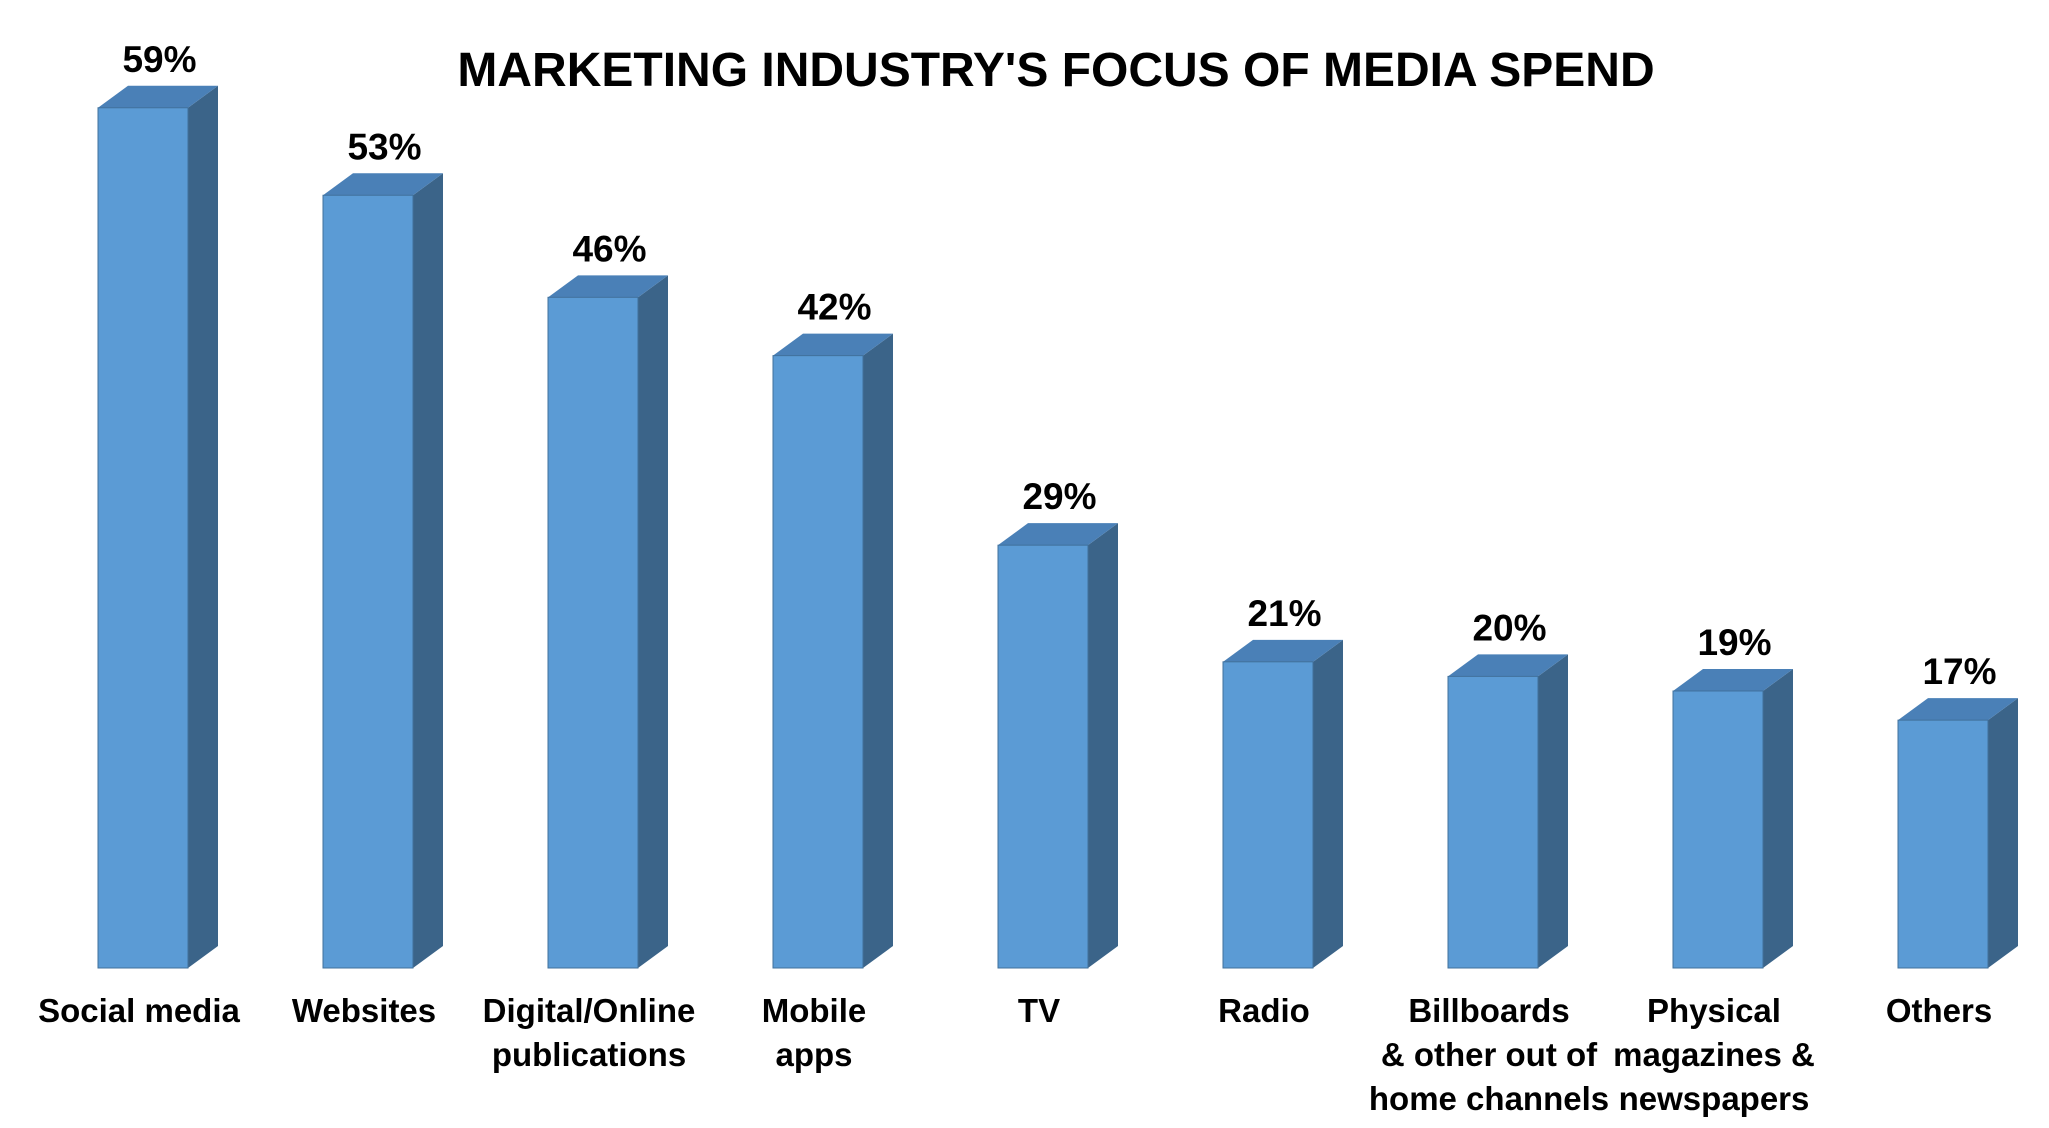  Describe the element at coordinates (1553, 811) in the screenshot. I see `bar-side-billboards-other-out-of-home-channels` at that location.